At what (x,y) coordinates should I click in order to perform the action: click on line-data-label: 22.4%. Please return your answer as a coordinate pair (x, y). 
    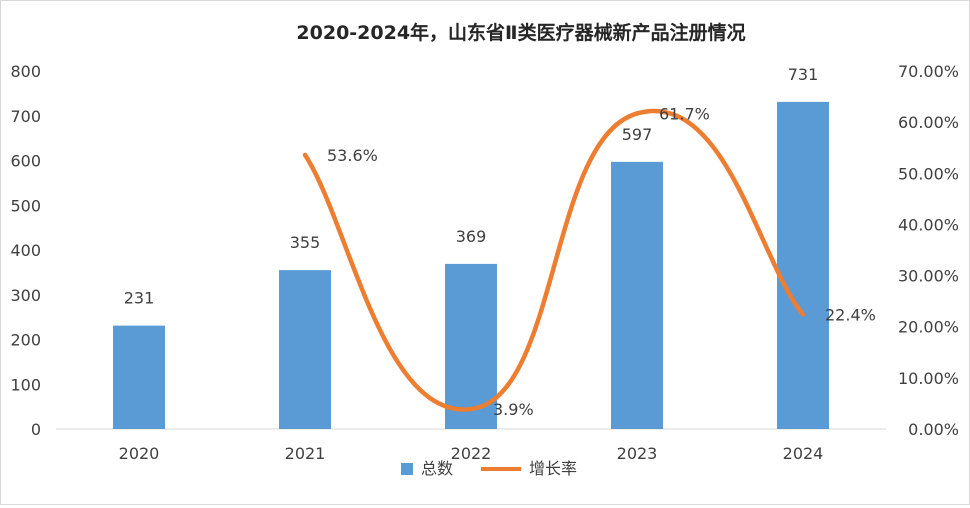
    Looking at the image, I should click on (850, 314).